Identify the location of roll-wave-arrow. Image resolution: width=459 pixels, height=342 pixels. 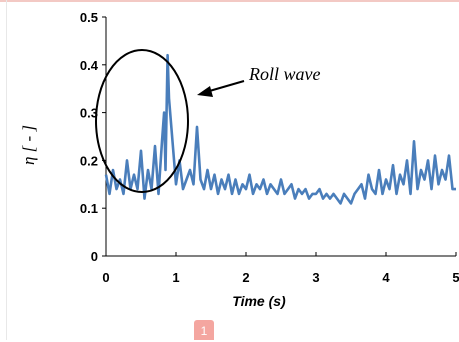
(225, 86).